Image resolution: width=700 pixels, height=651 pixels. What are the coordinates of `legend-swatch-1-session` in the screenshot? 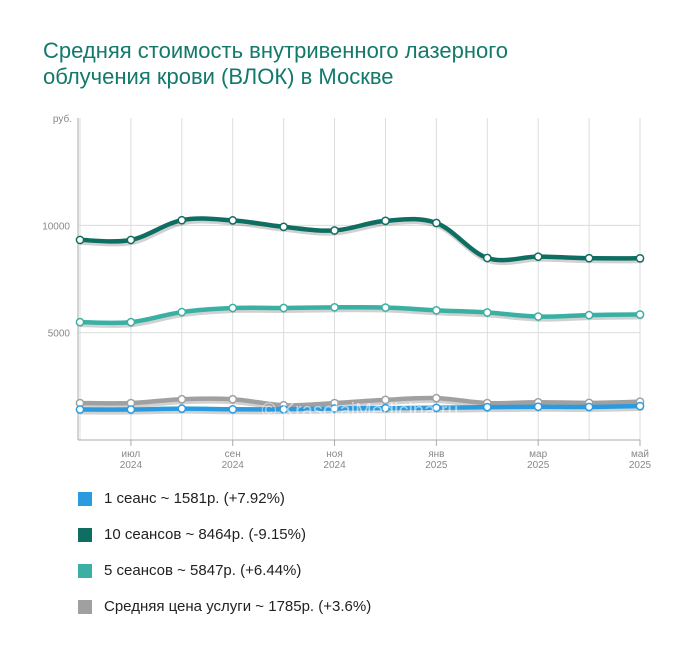 It's located at (85, 499).